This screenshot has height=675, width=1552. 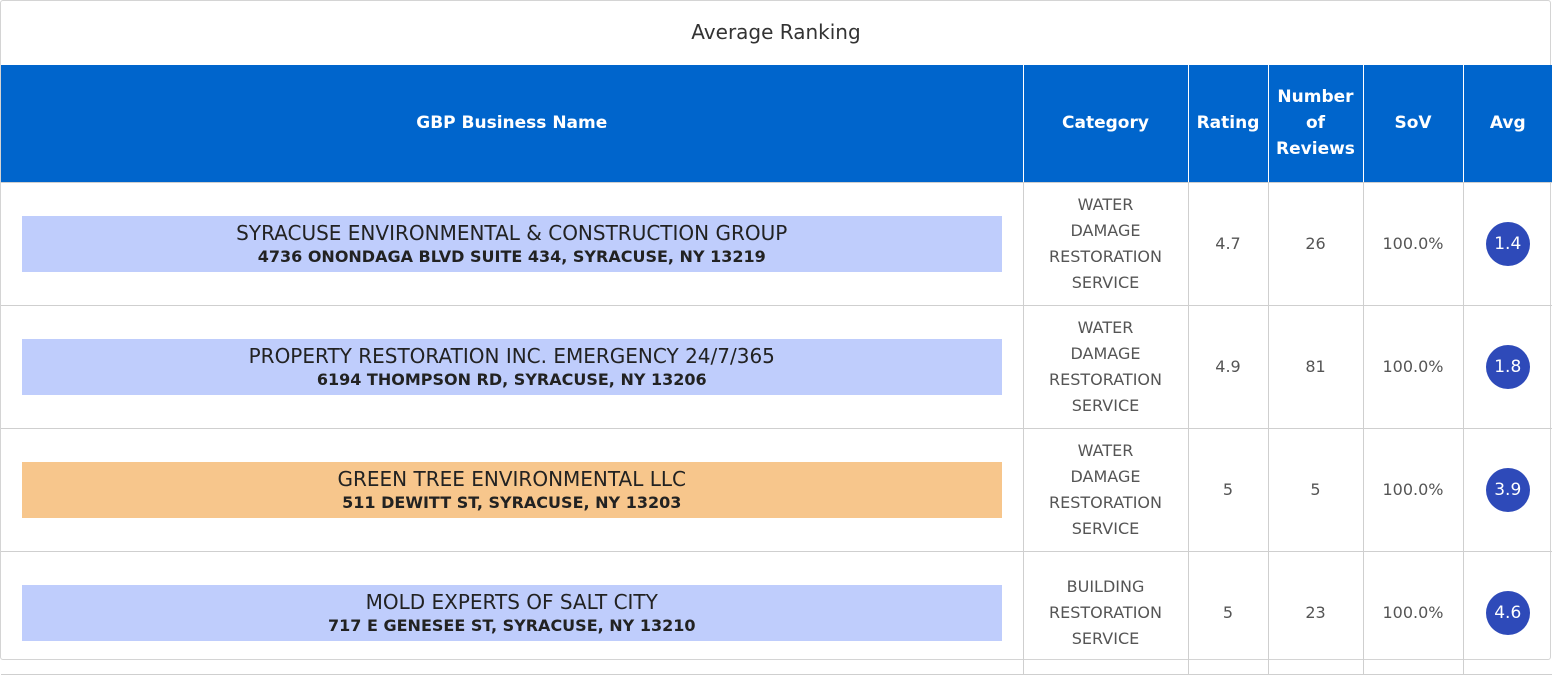 What do you see at coordinates (511, 601) in the screenshot?
I see `business-name: MOLD EXPERTS OF SALT CITY` at bounding box center [511, 601].